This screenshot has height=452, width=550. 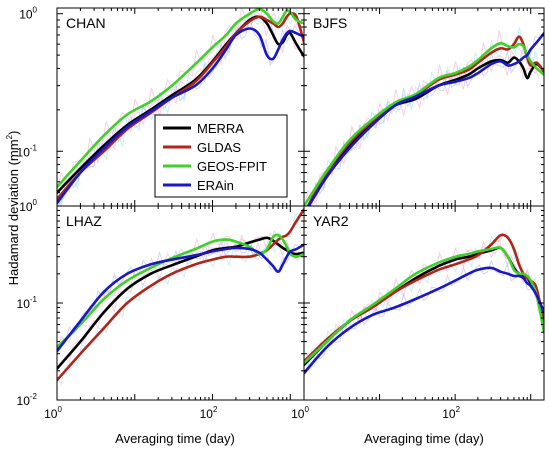 I want to click on panel-title: LHAZ, so click(x=84, y=221).